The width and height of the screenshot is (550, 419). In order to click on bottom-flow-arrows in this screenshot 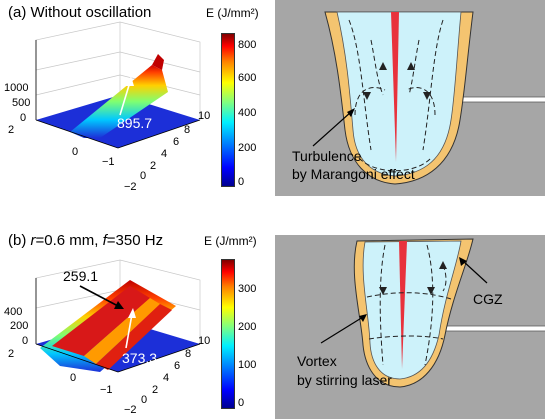, I will do `click(413, 278)`.